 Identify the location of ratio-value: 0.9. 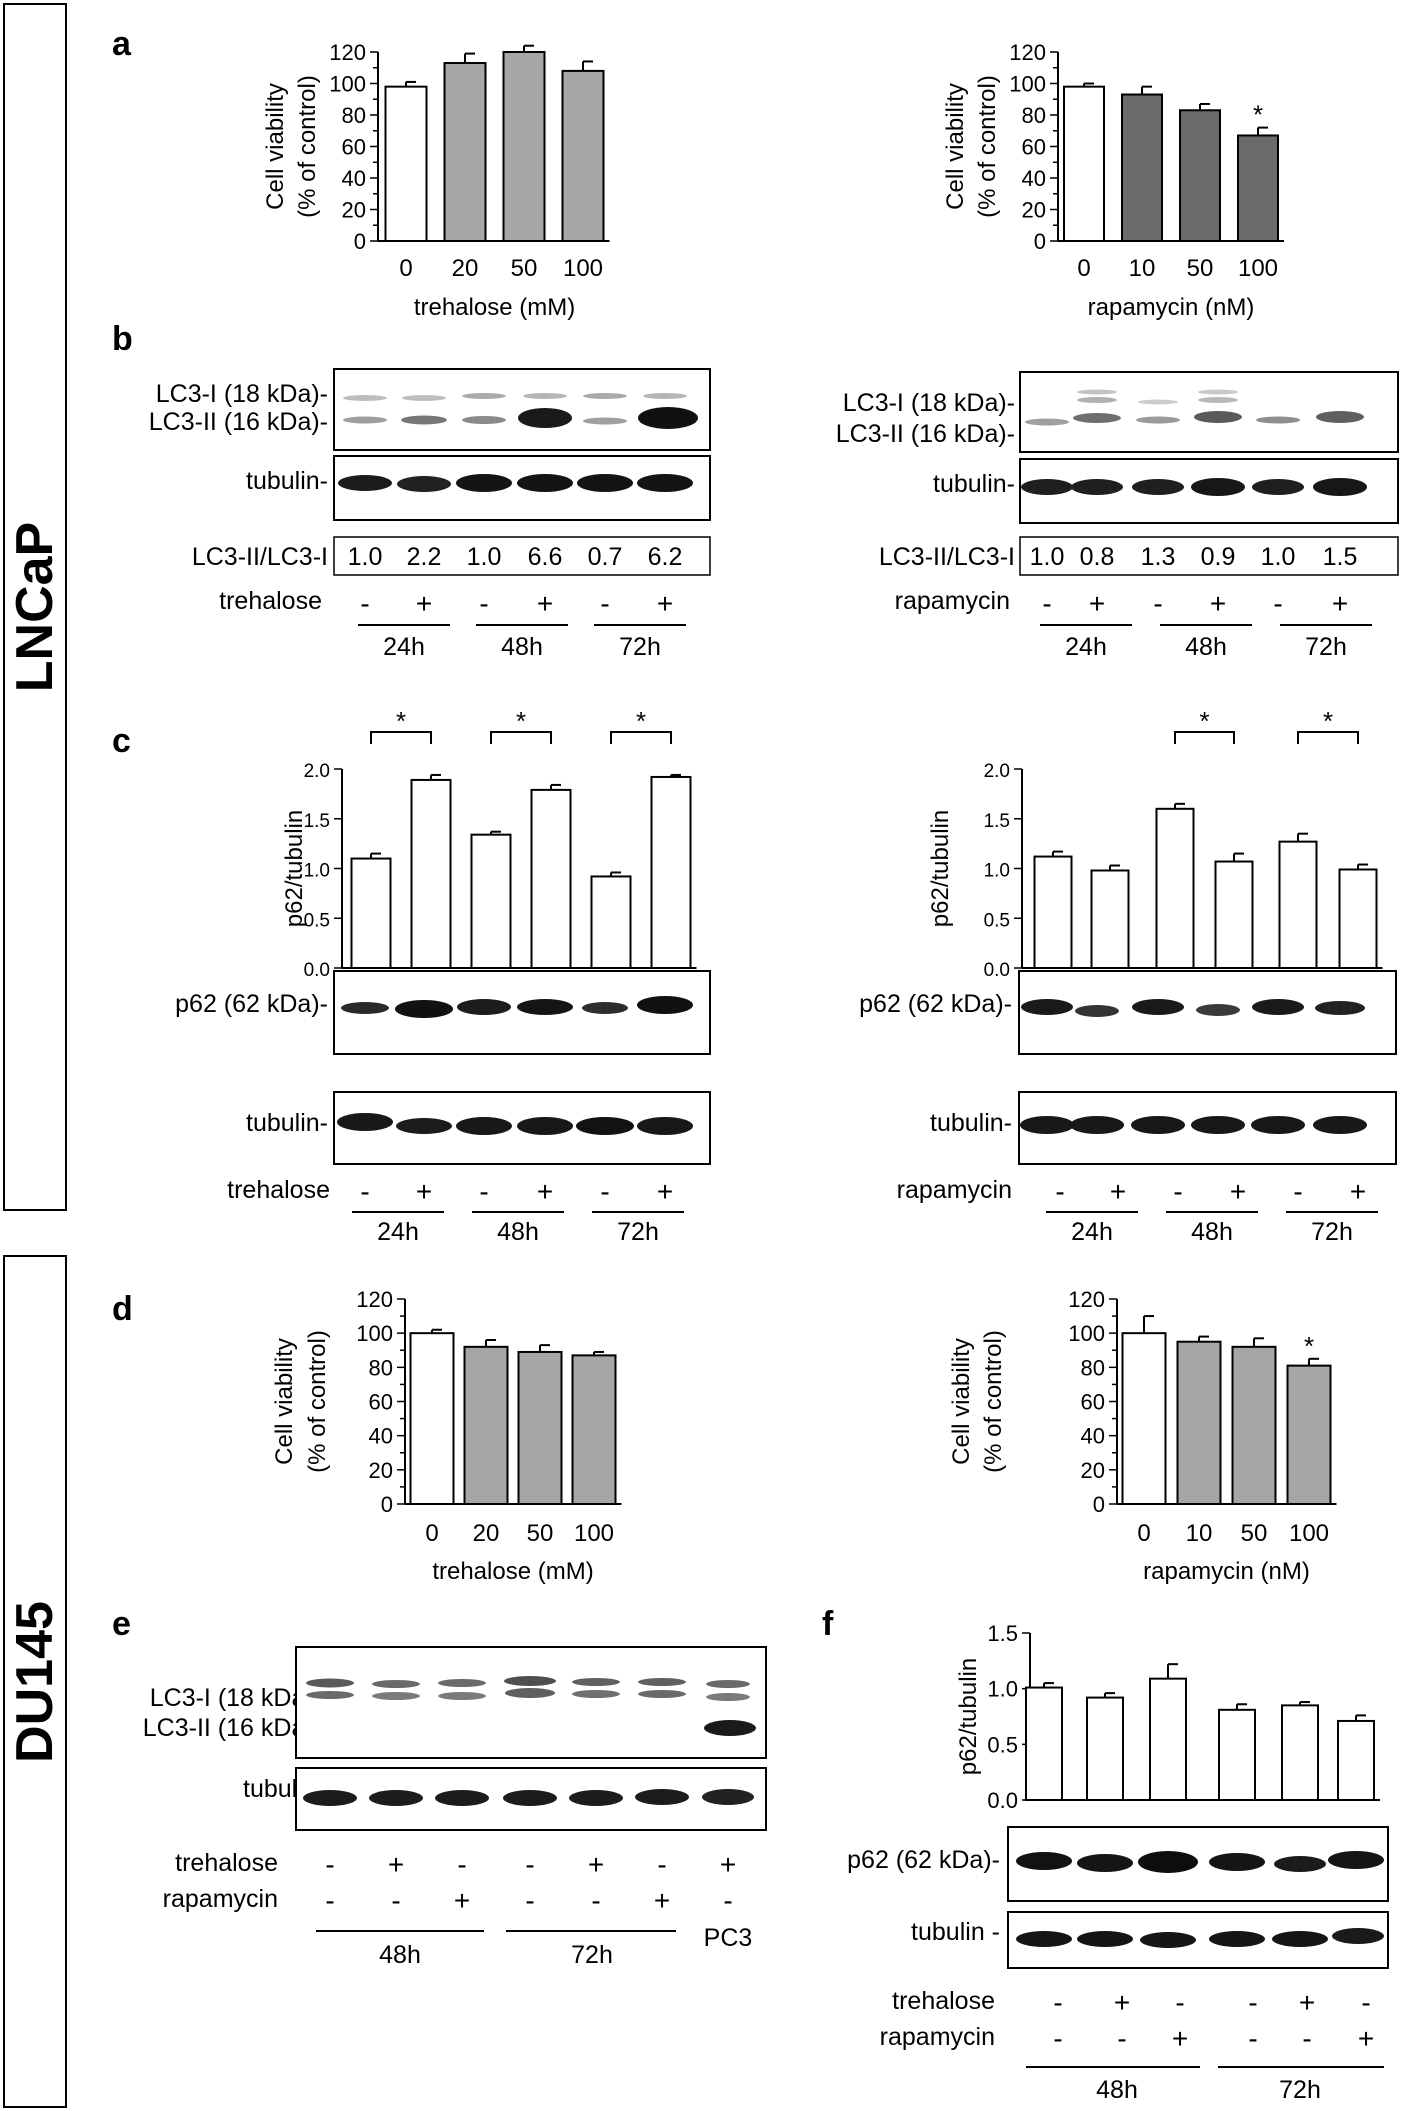
(1218, 557).